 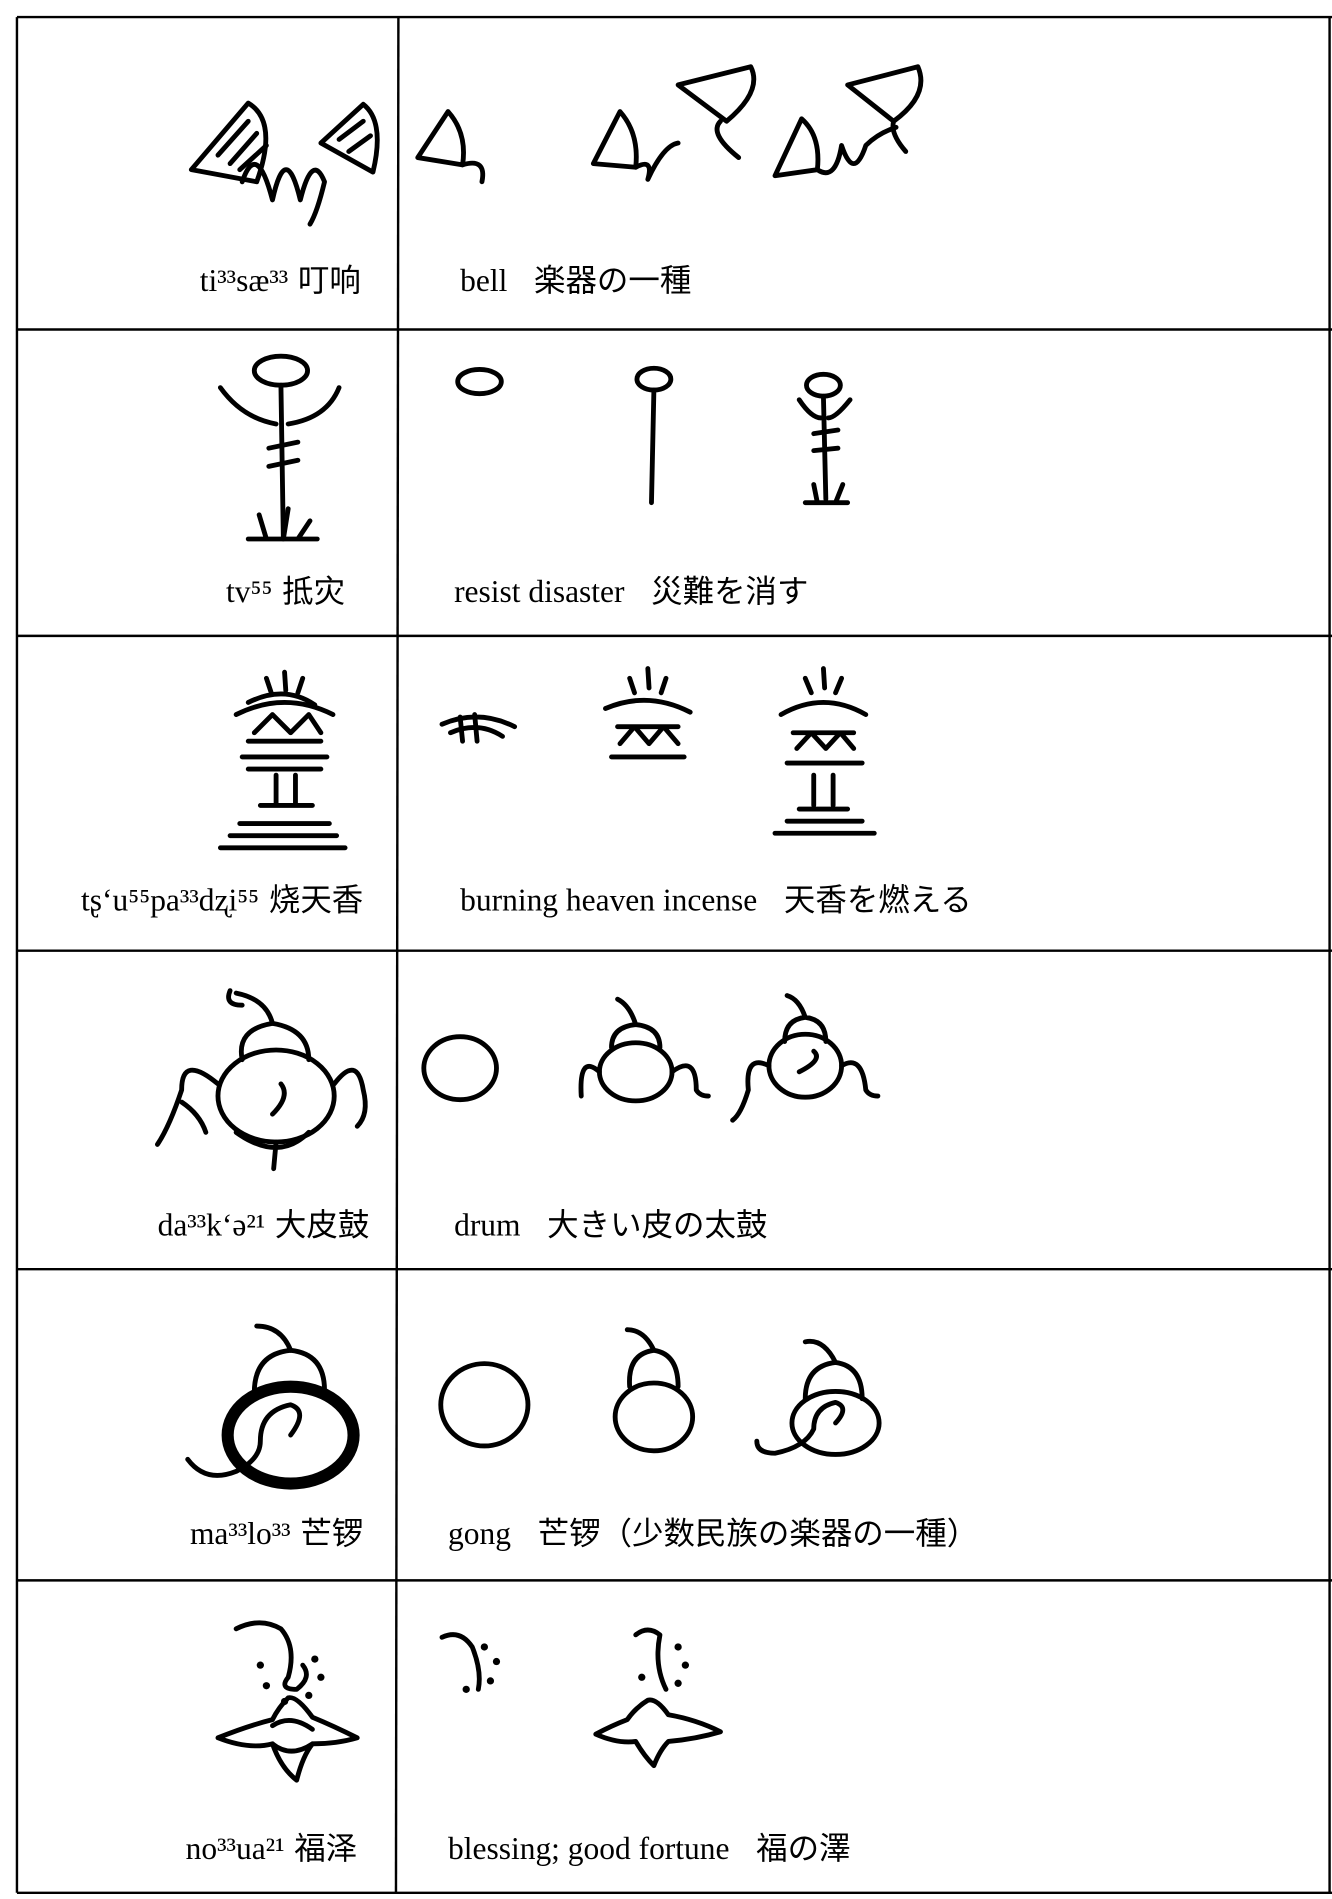 What do you see at coordinates (612, 280) in the screenshot?
I see `japanese-meaning: 楽器の一種` at bounding box center [612, 280].